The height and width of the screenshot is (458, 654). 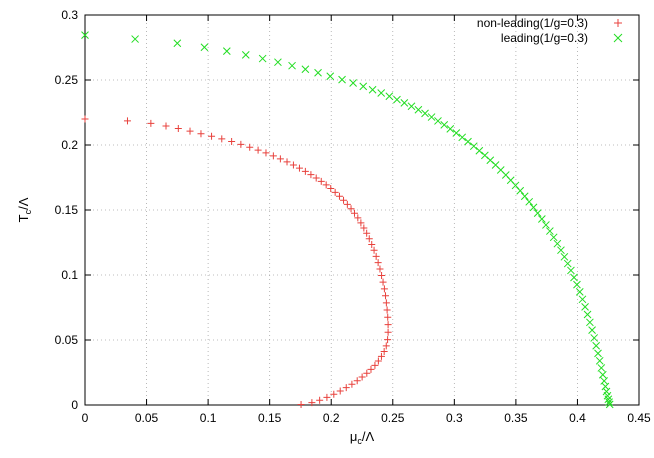 I want to click on legend-marker-non-leading, so click(x=618, y=23).